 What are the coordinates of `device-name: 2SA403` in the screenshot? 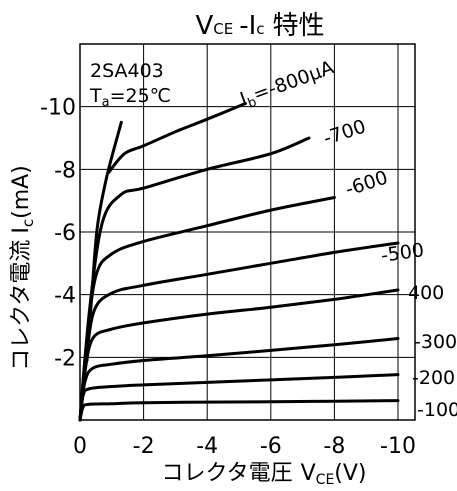 It's located at (127, 71).